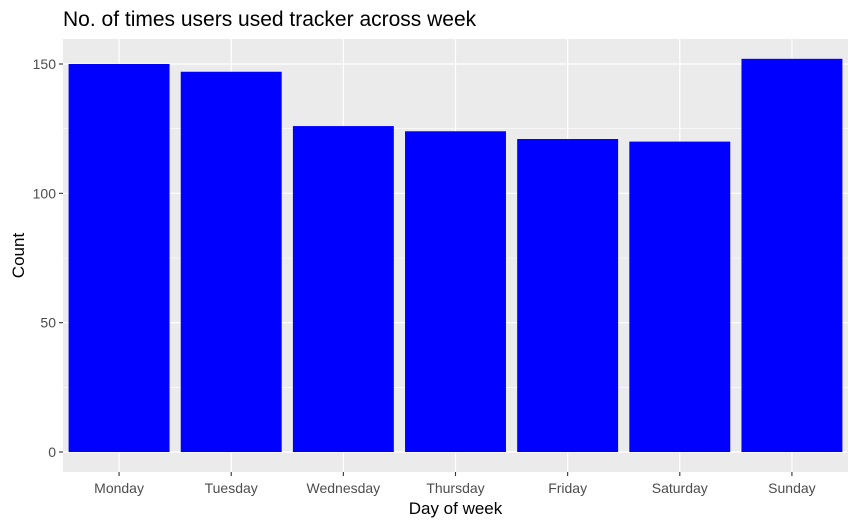  What do you see at coordinates (45, 64) in the screenshot?
I see `y-tick-label: 150` at bounding box center [45, 64].